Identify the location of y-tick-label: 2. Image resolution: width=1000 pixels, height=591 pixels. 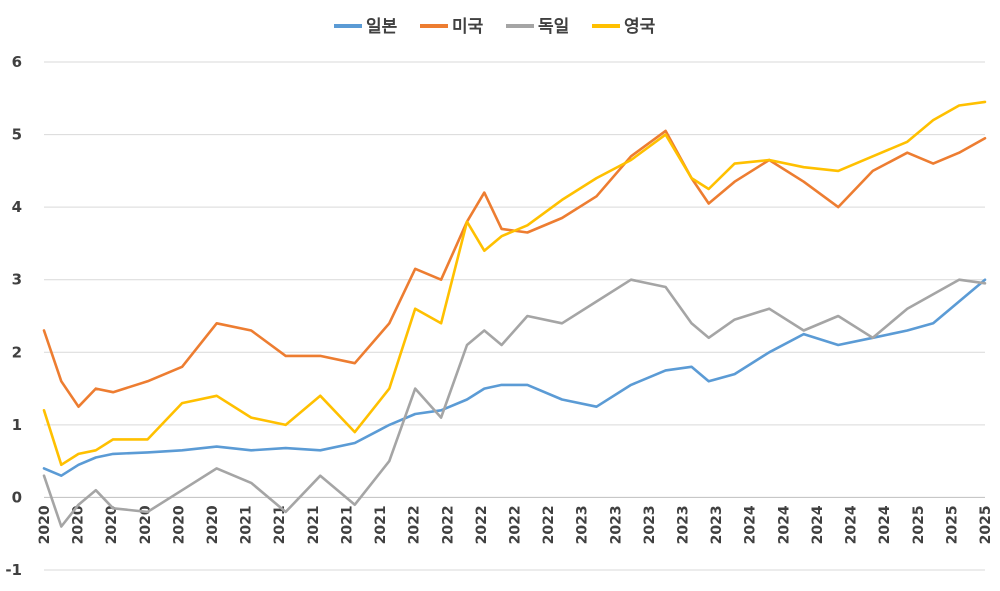
(17, 352).